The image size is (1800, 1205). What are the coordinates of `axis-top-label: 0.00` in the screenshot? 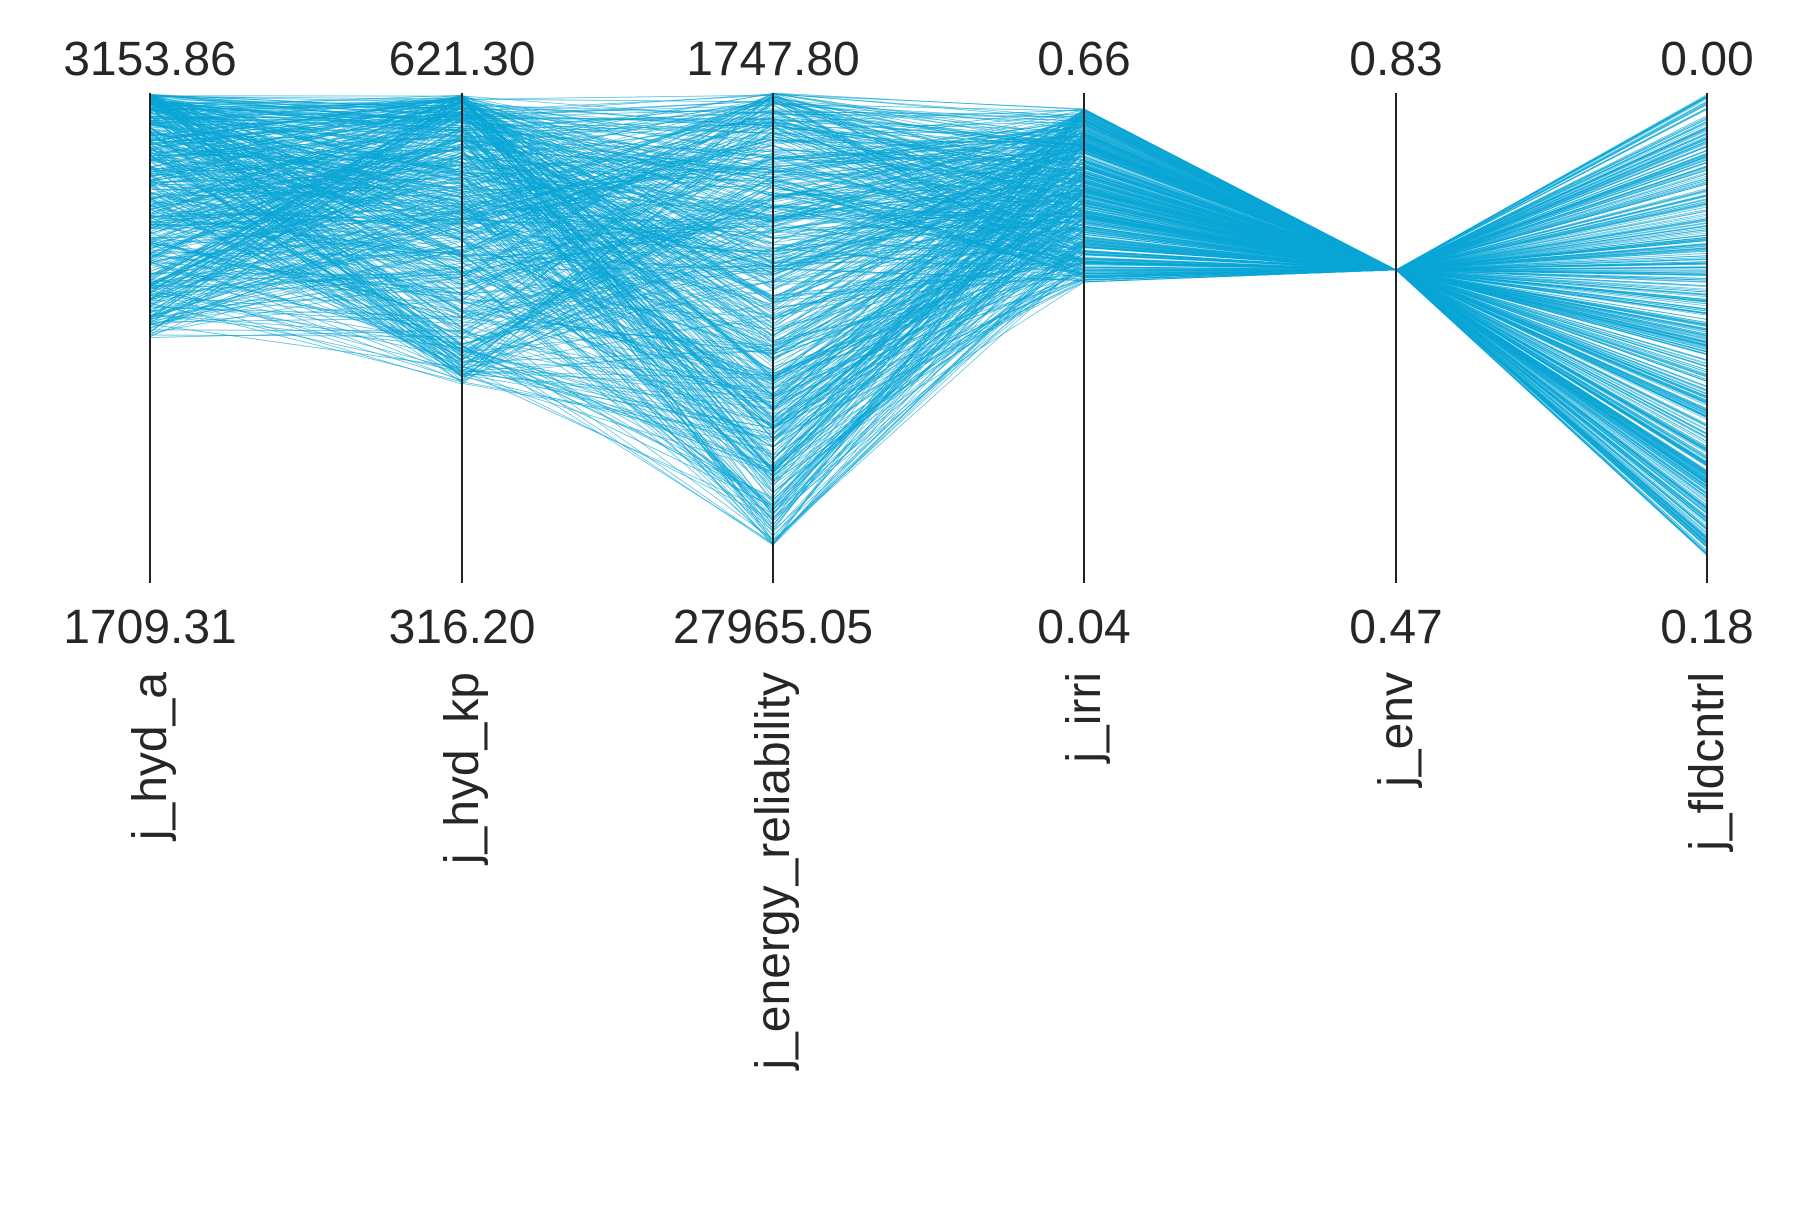 It's located at (1706, 59).